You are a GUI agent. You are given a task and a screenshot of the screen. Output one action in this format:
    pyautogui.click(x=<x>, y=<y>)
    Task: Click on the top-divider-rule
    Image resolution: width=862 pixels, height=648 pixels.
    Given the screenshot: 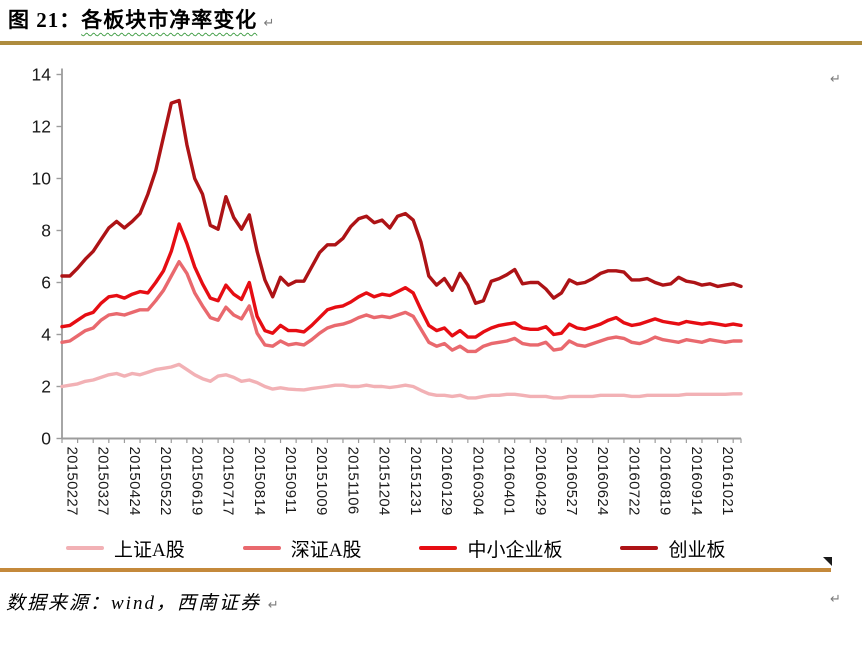 What is the action you would take?
    pyautogui.click(x=431, y=43)
    